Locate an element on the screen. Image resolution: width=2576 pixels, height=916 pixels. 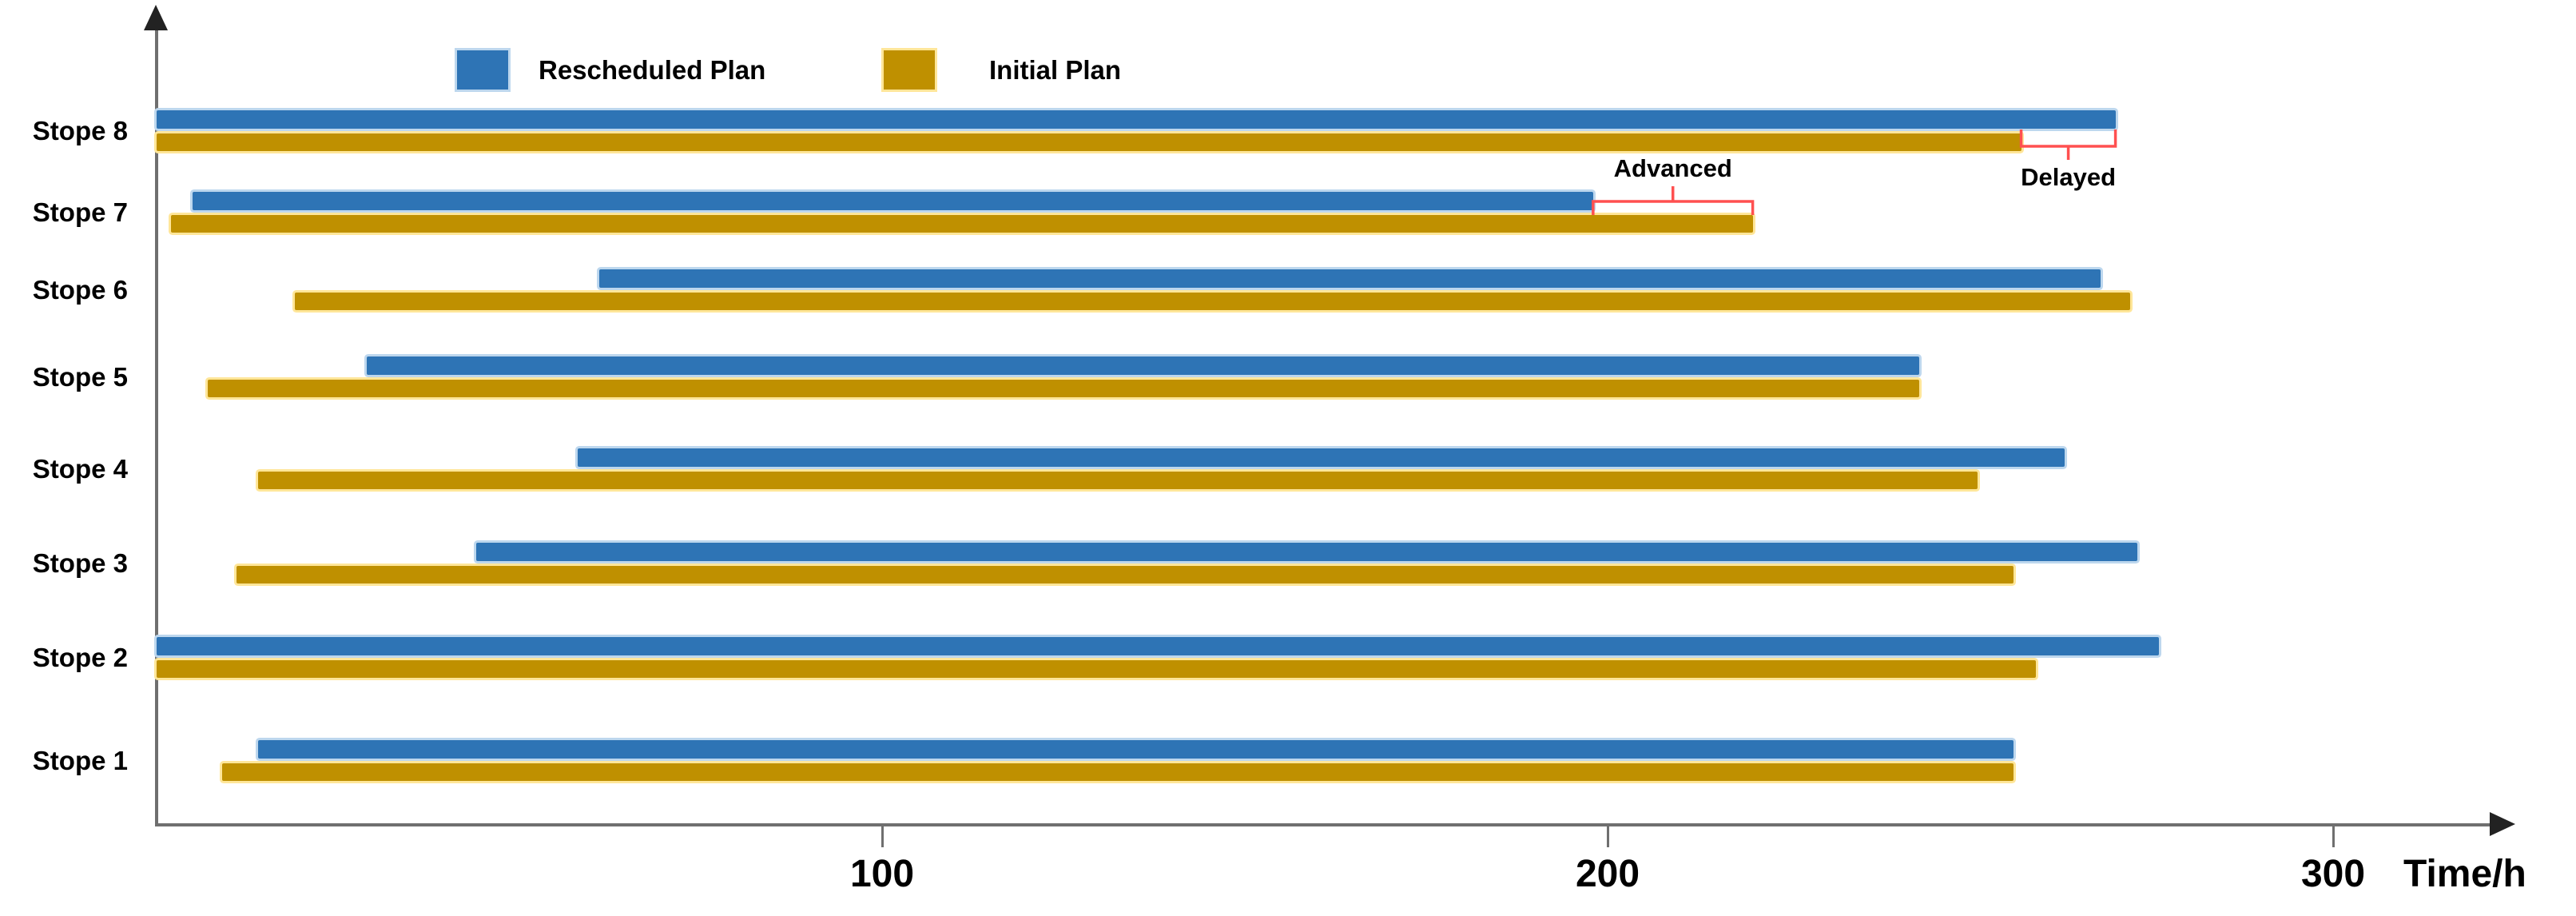
bar-stope-3-rescheduled-plan is located at coordinates (1306, 552).